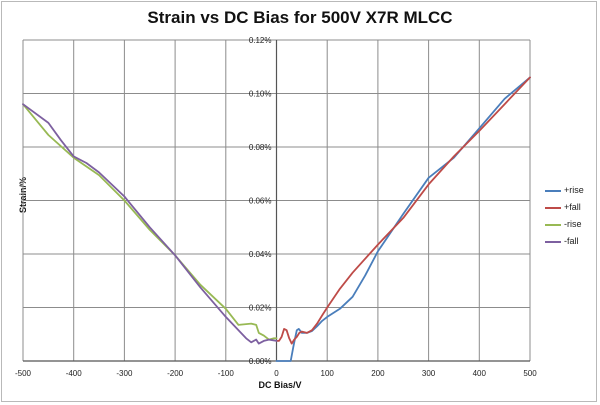 The image size is (600, 405). I want to click on y-tick-label-0: 0.00%, so click(260, 361).